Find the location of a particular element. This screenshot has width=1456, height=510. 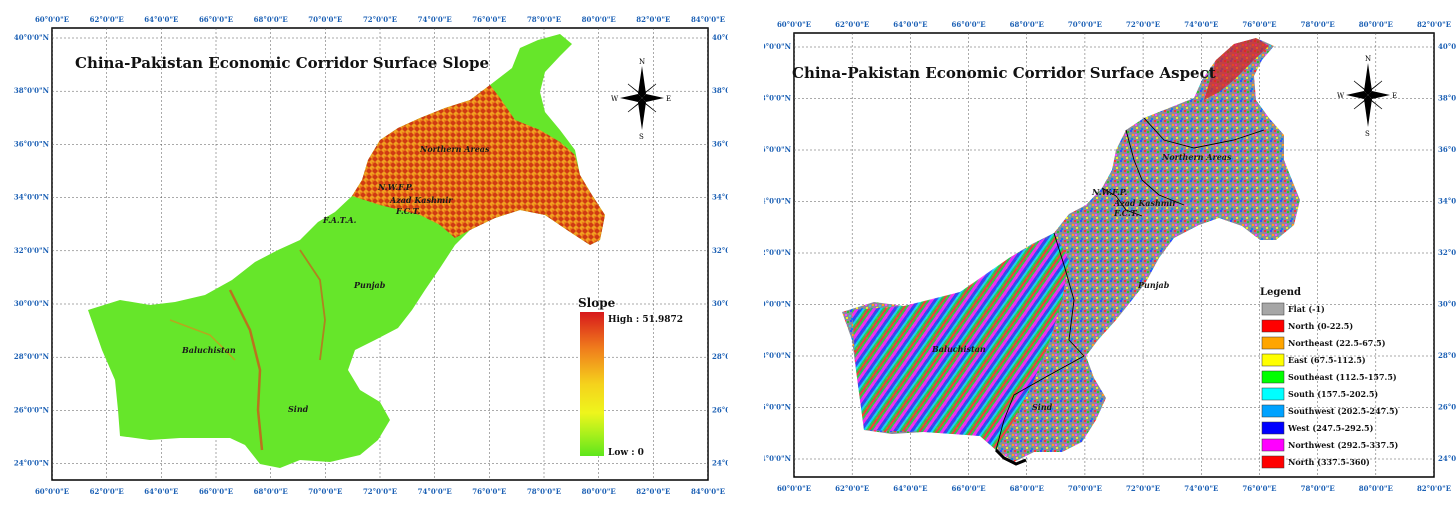

x-tick-top: 76°0'0"E is located at coordinates (1259, 24).